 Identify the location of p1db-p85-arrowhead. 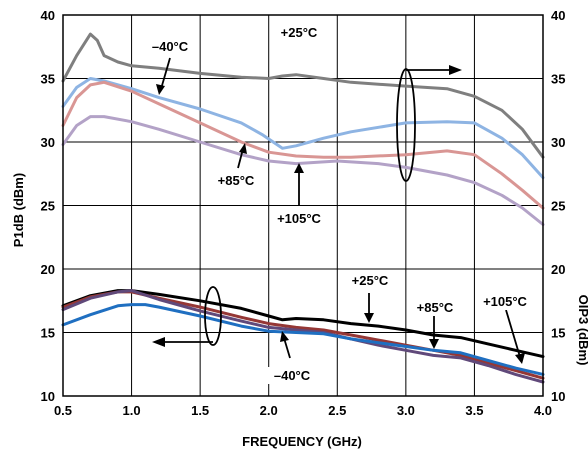
(434, 344).